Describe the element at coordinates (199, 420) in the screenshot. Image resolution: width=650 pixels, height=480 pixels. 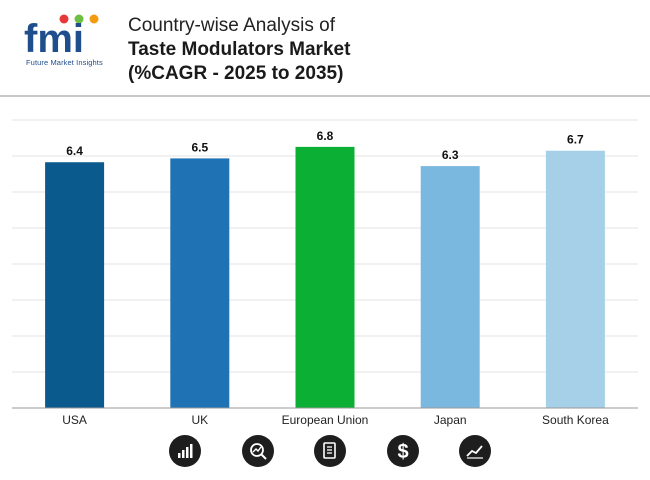
I see `category-label: UK` at that location.